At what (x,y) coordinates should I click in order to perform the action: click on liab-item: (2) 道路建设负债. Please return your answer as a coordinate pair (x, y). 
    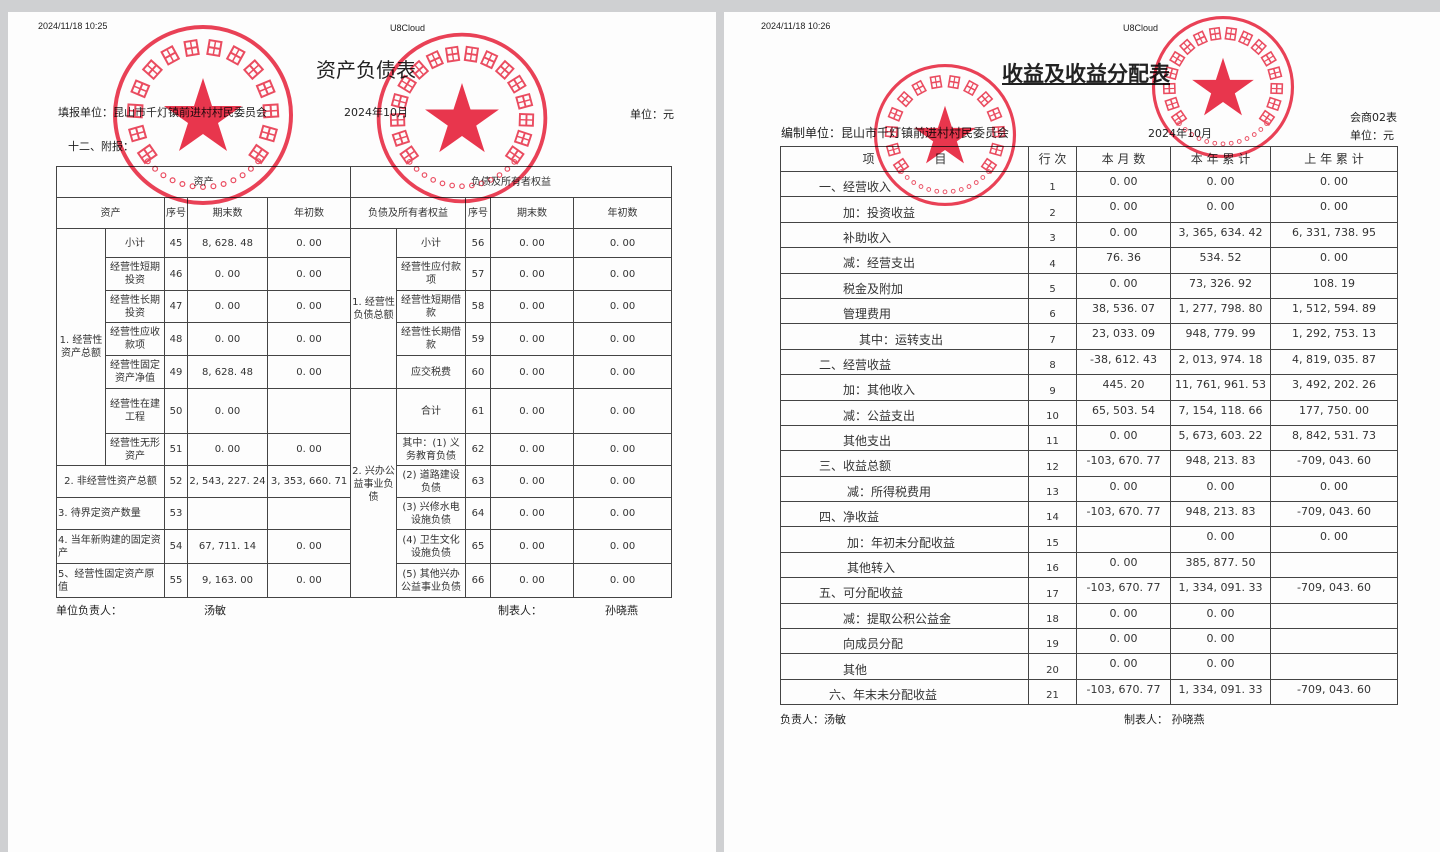
    Looking at the image, I should click on (431, 482).